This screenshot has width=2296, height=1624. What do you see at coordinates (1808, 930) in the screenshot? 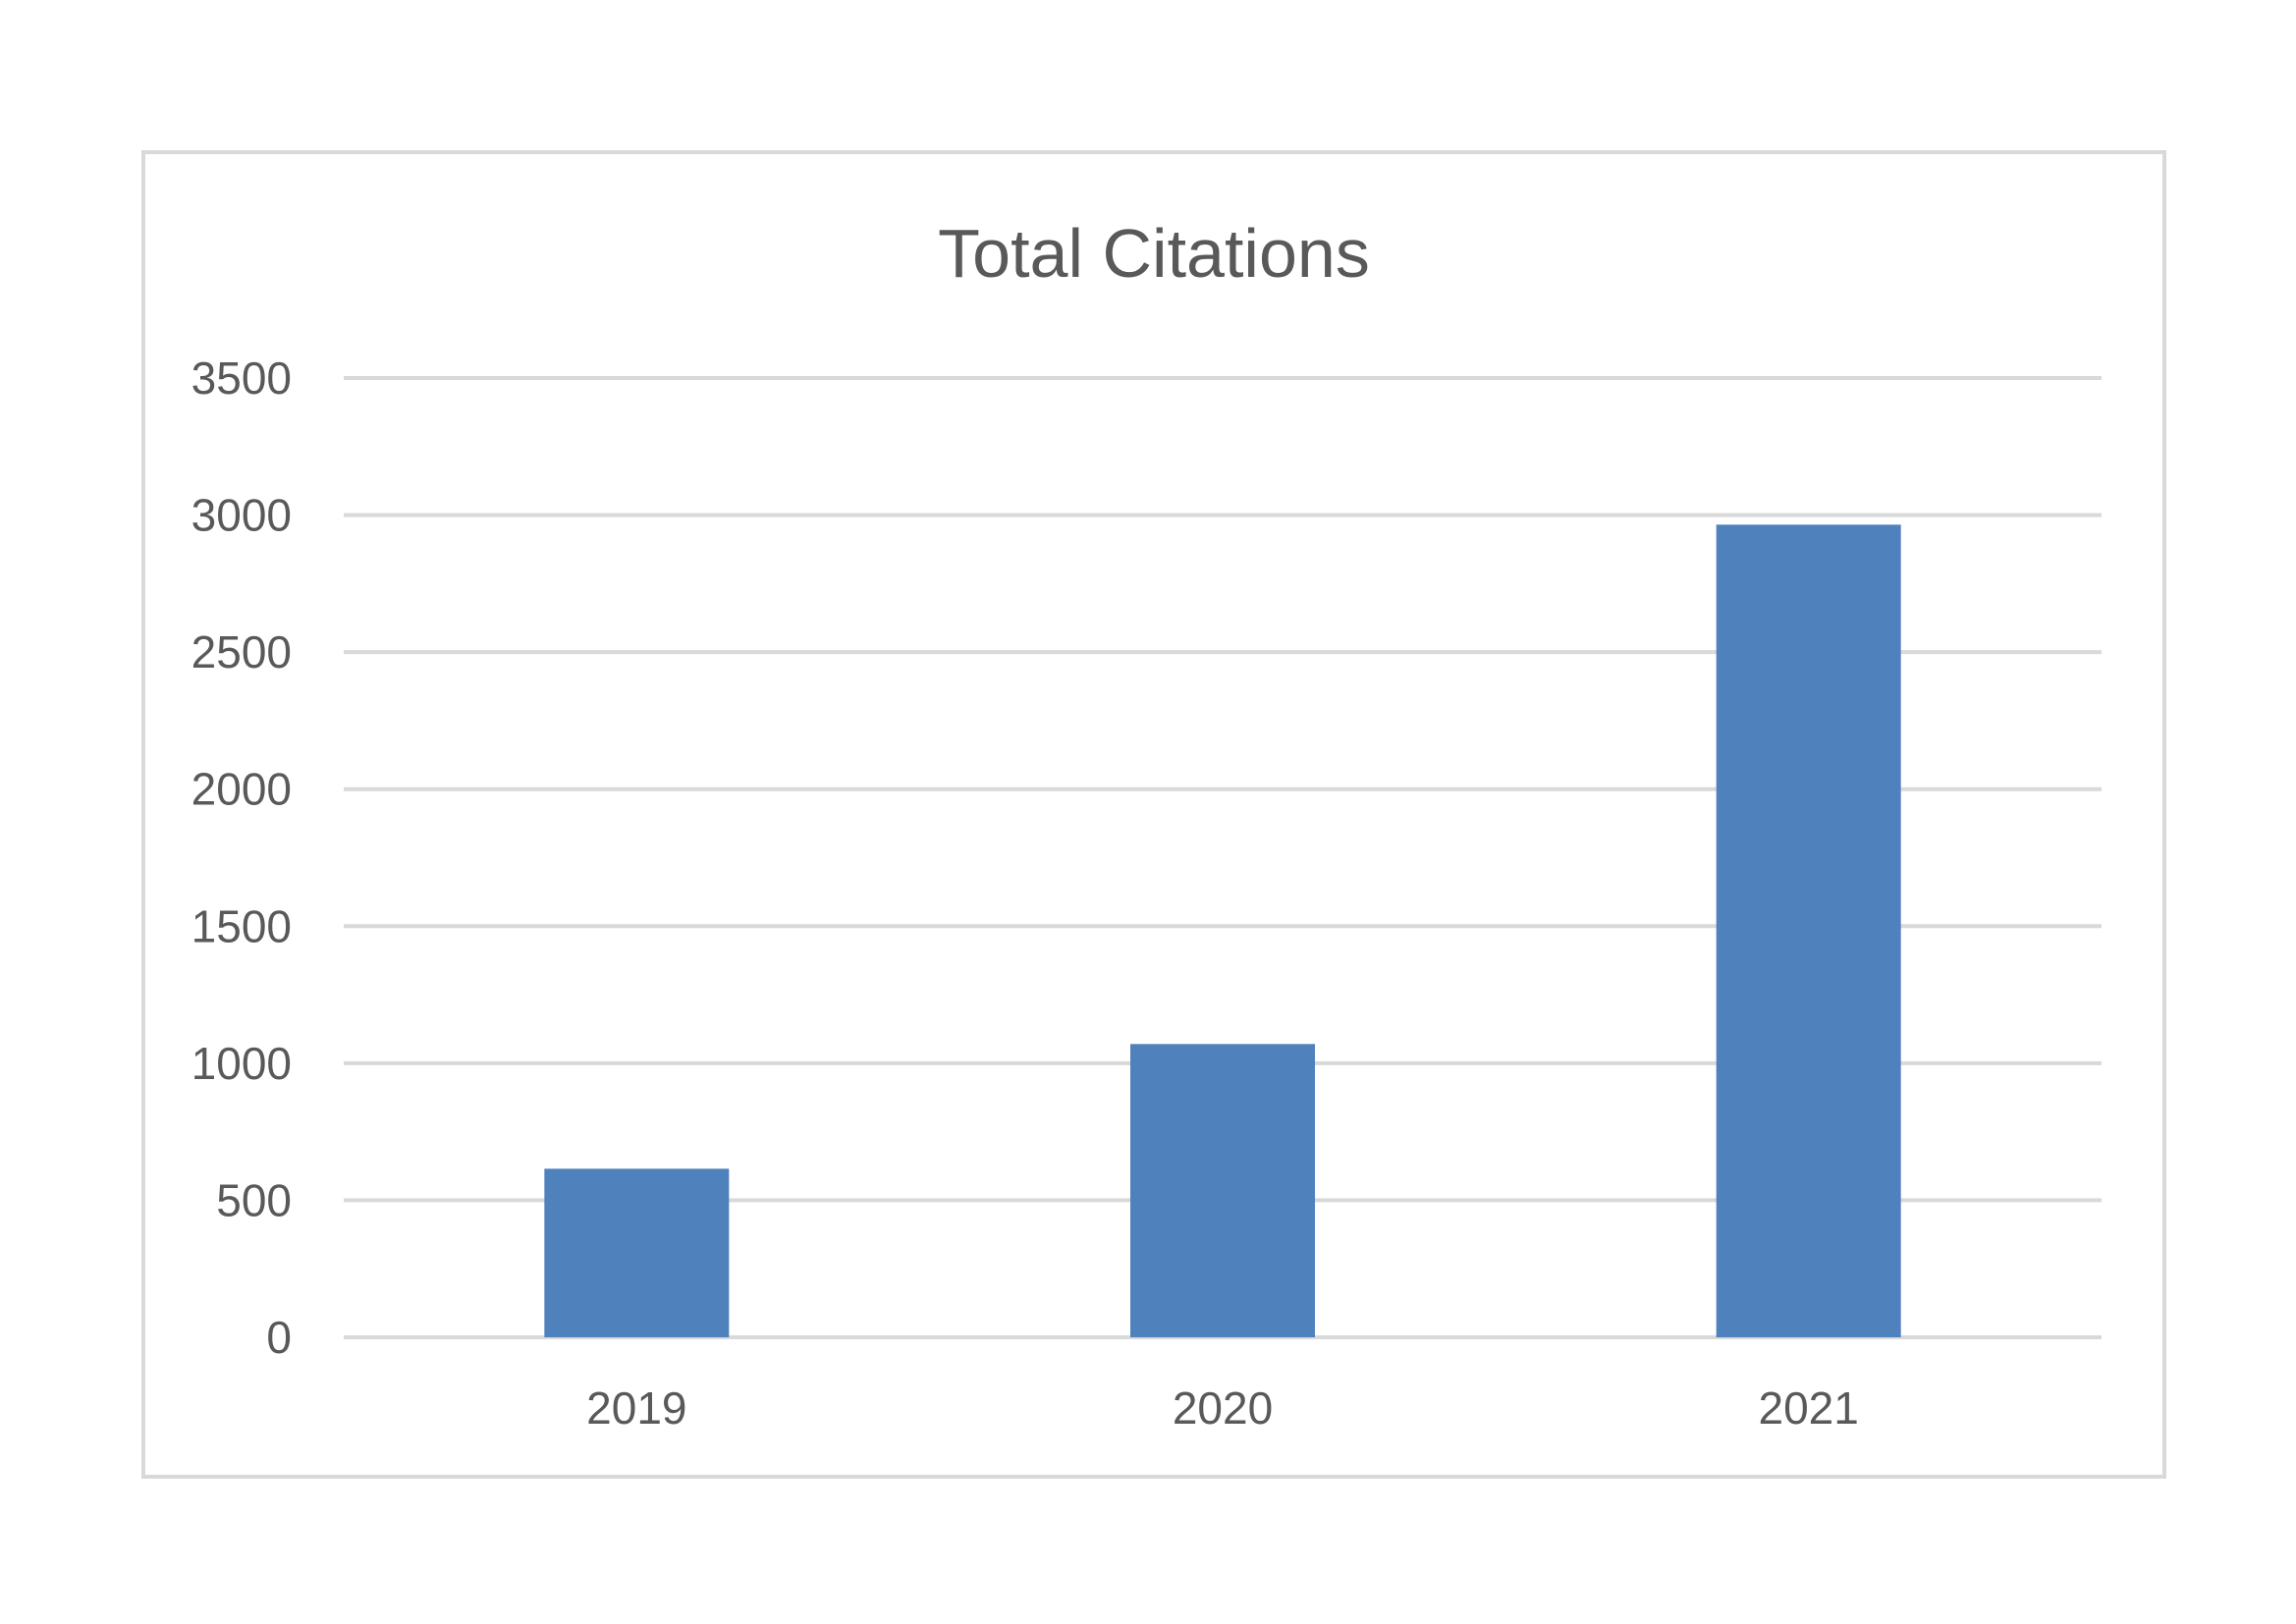
I see `bar-2021` at bounding box center [1808, 930].